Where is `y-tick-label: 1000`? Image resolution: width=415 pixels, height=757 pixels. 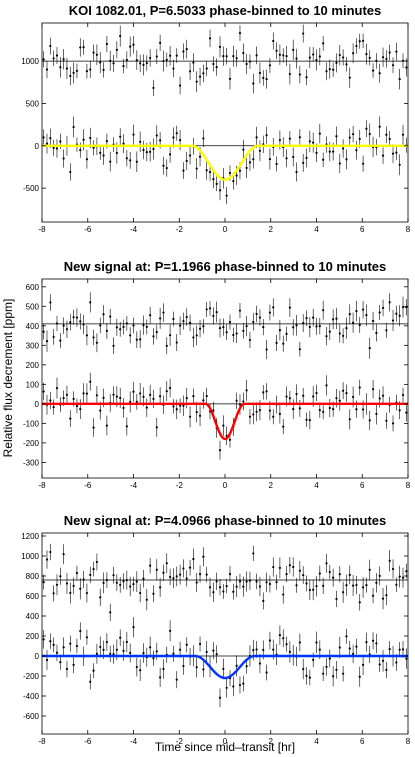 y-tick-label: 1000 is located at coordinates (30, 556).